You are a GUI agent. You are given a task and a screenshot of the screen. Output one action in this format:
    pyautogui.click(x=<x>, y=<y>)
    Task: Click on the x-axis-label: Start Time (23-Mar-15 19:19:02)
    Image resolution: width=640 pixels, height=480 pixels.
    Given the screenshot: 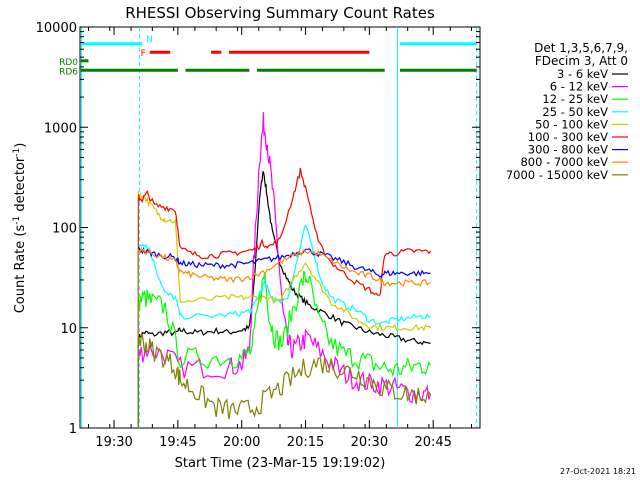 What is the action you would take?
    pyautogui.click(x=280, y=463)
    